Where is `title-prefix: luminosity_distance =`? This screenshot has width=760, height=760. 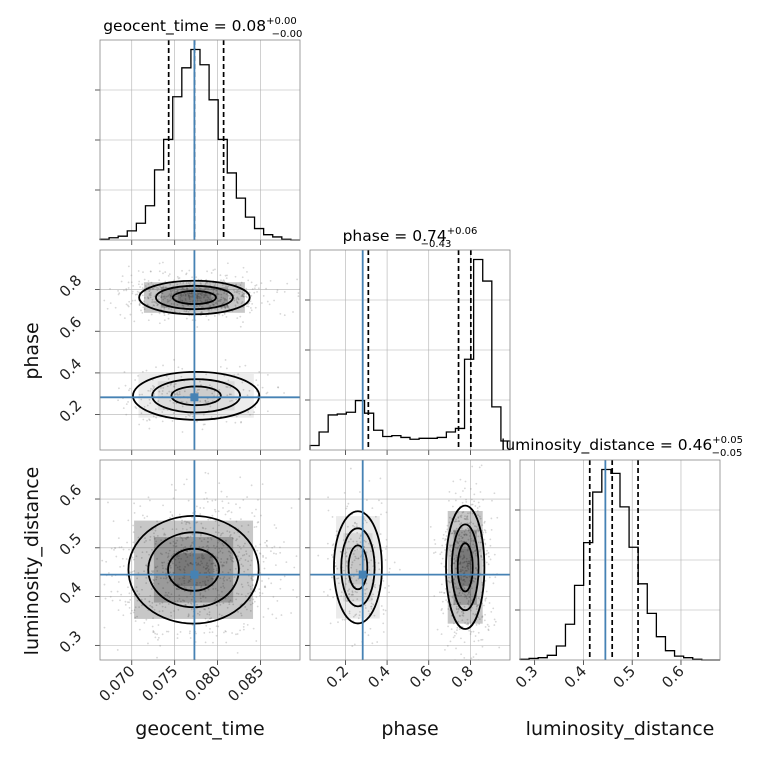
title-prefix: luminosity_distance = is located at coordinates (589, 445).